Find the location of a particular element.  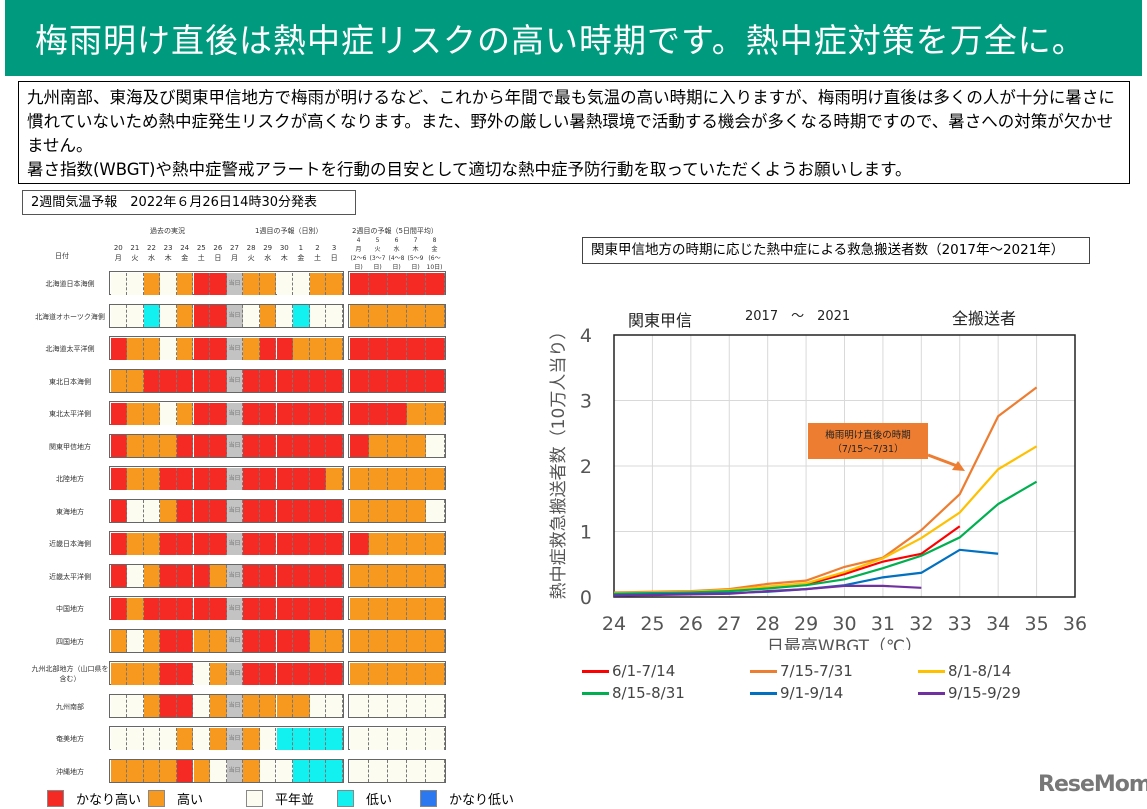

x-tick-label: 36 is located at coordinates (1075, 624).